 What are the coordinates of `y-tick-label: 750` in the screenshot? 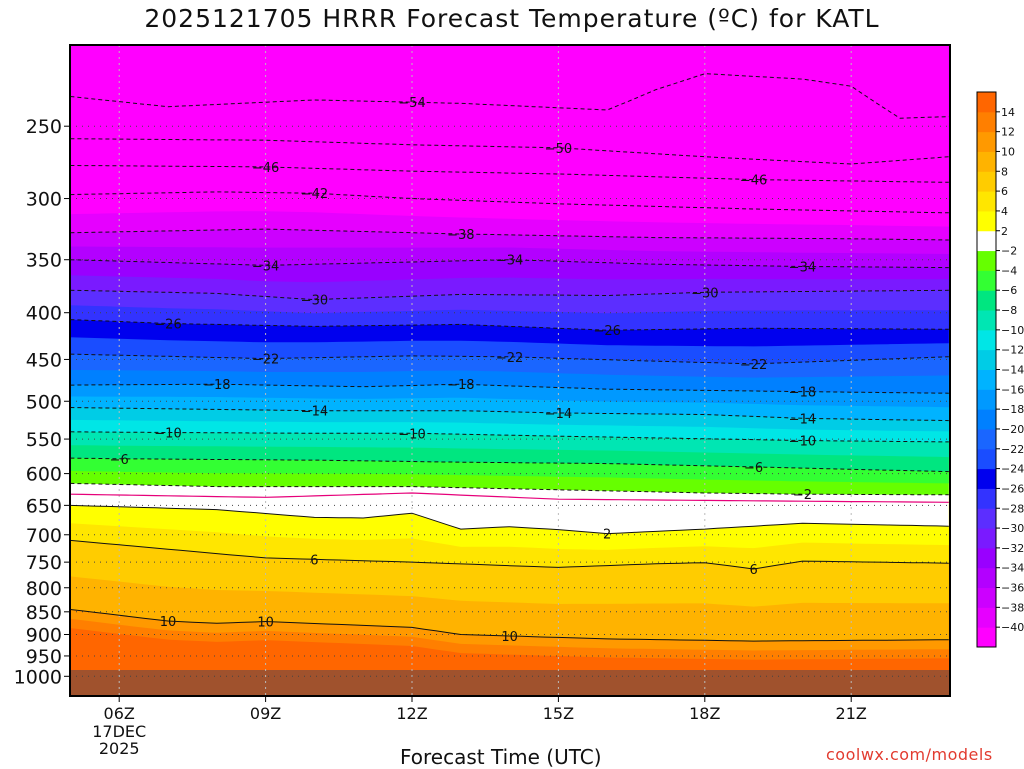 It's located at (44, 563).